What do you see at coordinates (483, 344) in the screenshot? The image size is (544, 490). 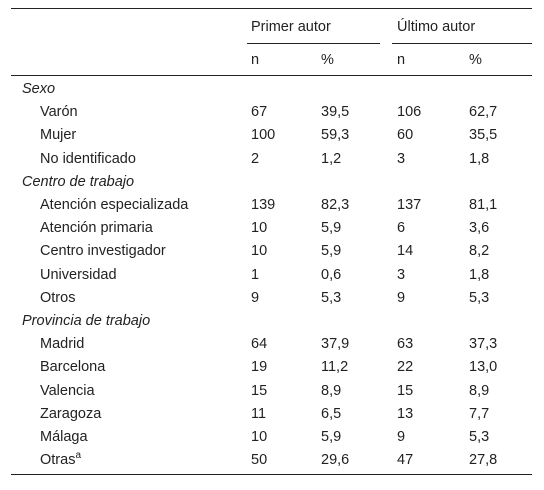 I see `cell: 37,3` at bounding box center [483, 344].